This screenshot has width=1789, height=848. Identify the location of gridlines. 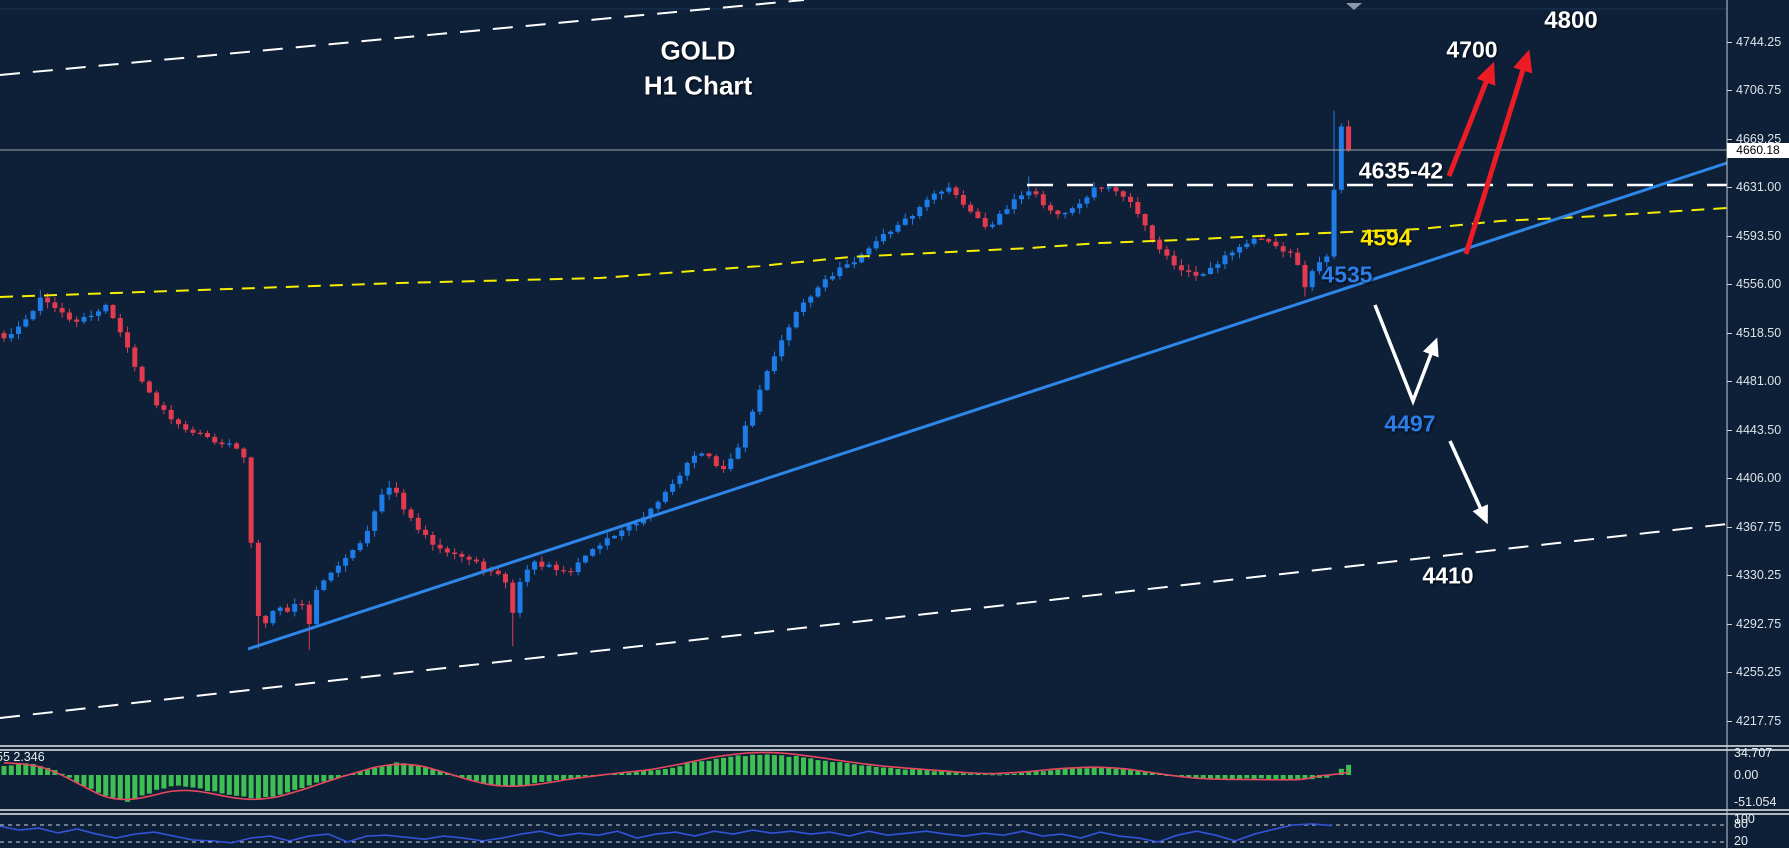
(863, 6).